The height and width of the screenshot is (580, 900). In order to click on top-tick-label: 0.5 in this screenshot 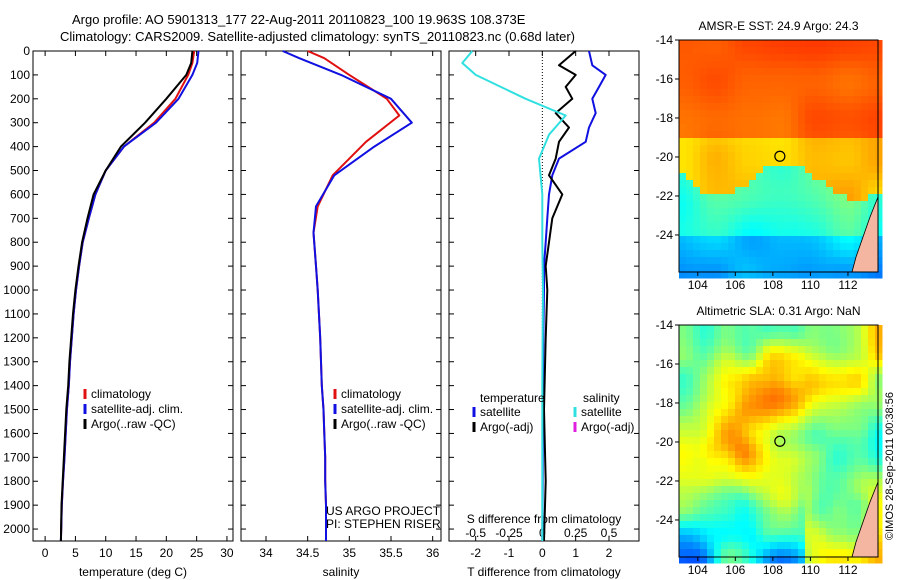, I will do `click(609, 533)`.